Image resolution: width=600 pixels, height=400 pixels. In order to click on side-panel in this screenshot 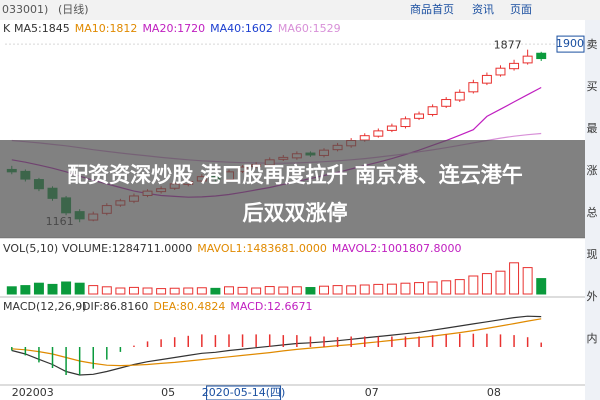, I will do `click(592, 210)`.